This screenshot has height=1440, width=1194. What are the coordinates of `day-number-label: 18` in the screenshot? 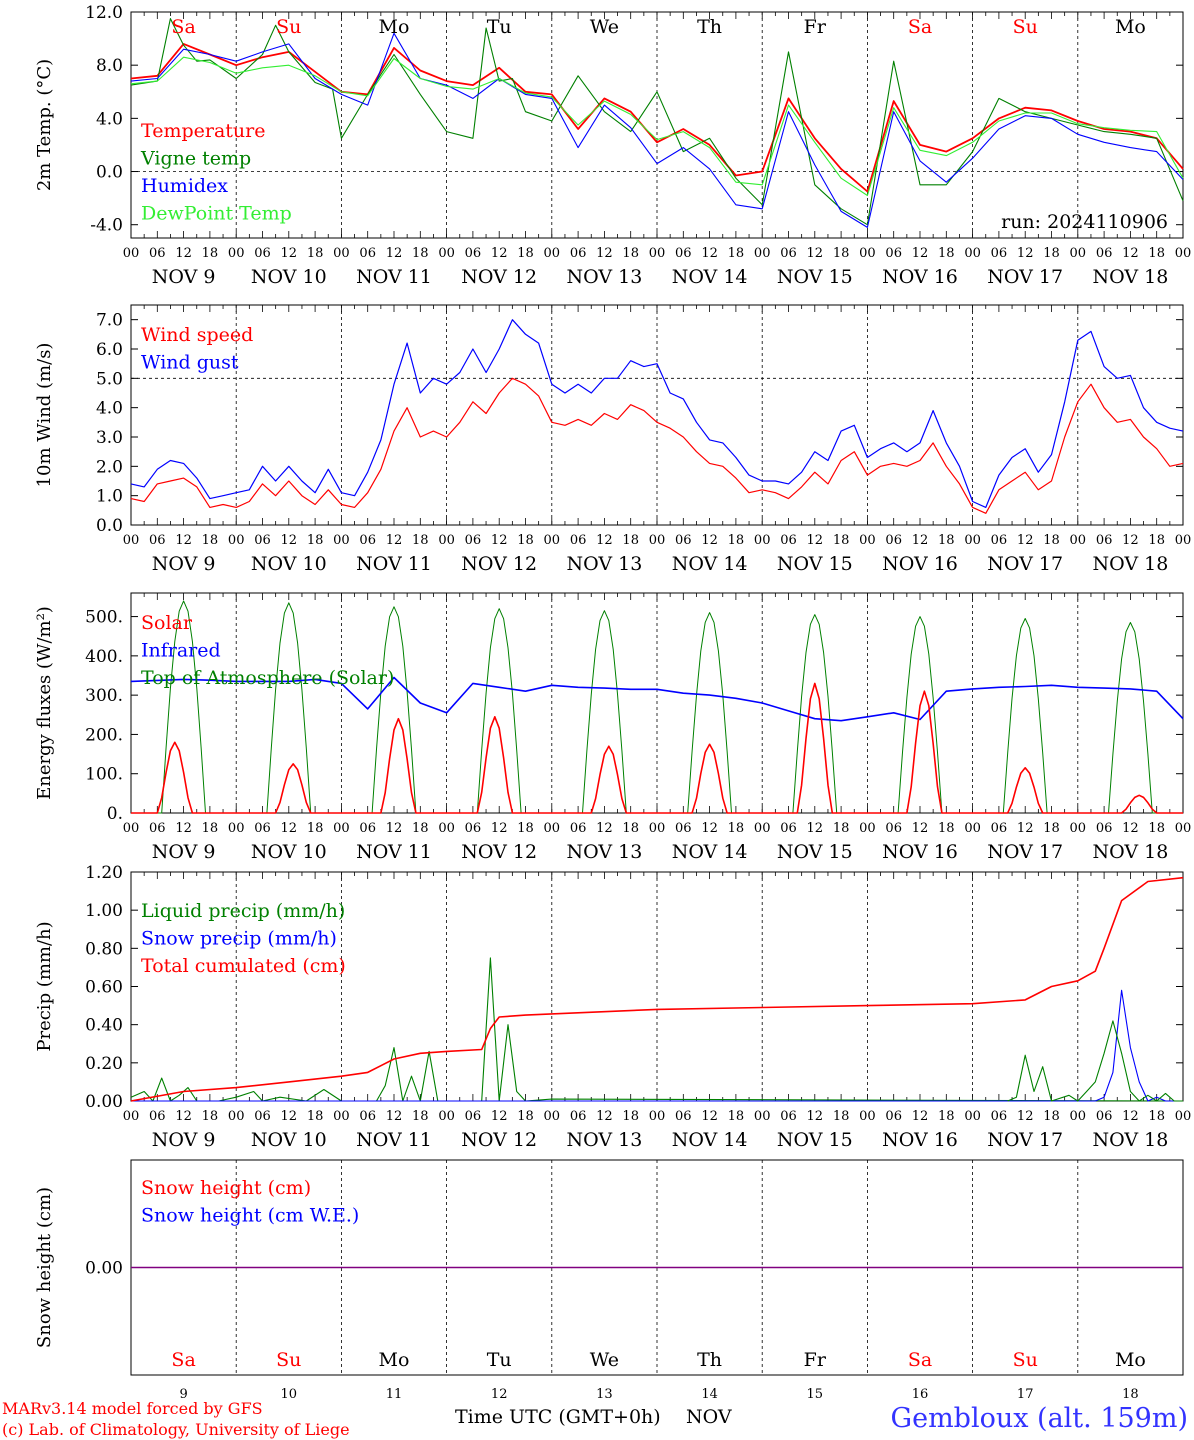 It's located at (1130, 1394).